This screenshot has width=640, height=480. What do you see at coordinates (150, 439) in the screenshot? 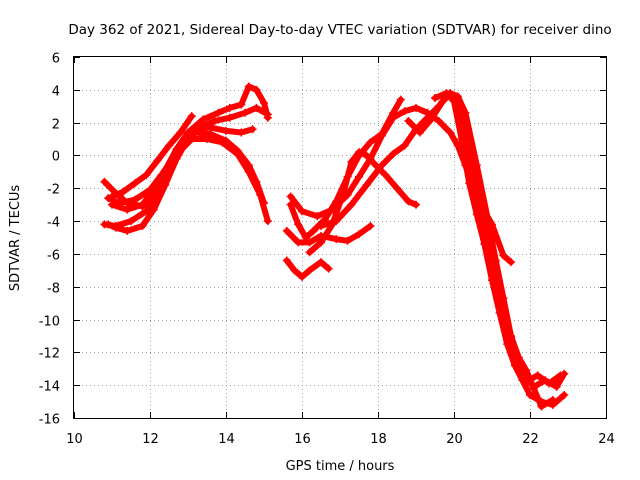
I see `x-tick-label: 12` at bounding box center [150, 439].